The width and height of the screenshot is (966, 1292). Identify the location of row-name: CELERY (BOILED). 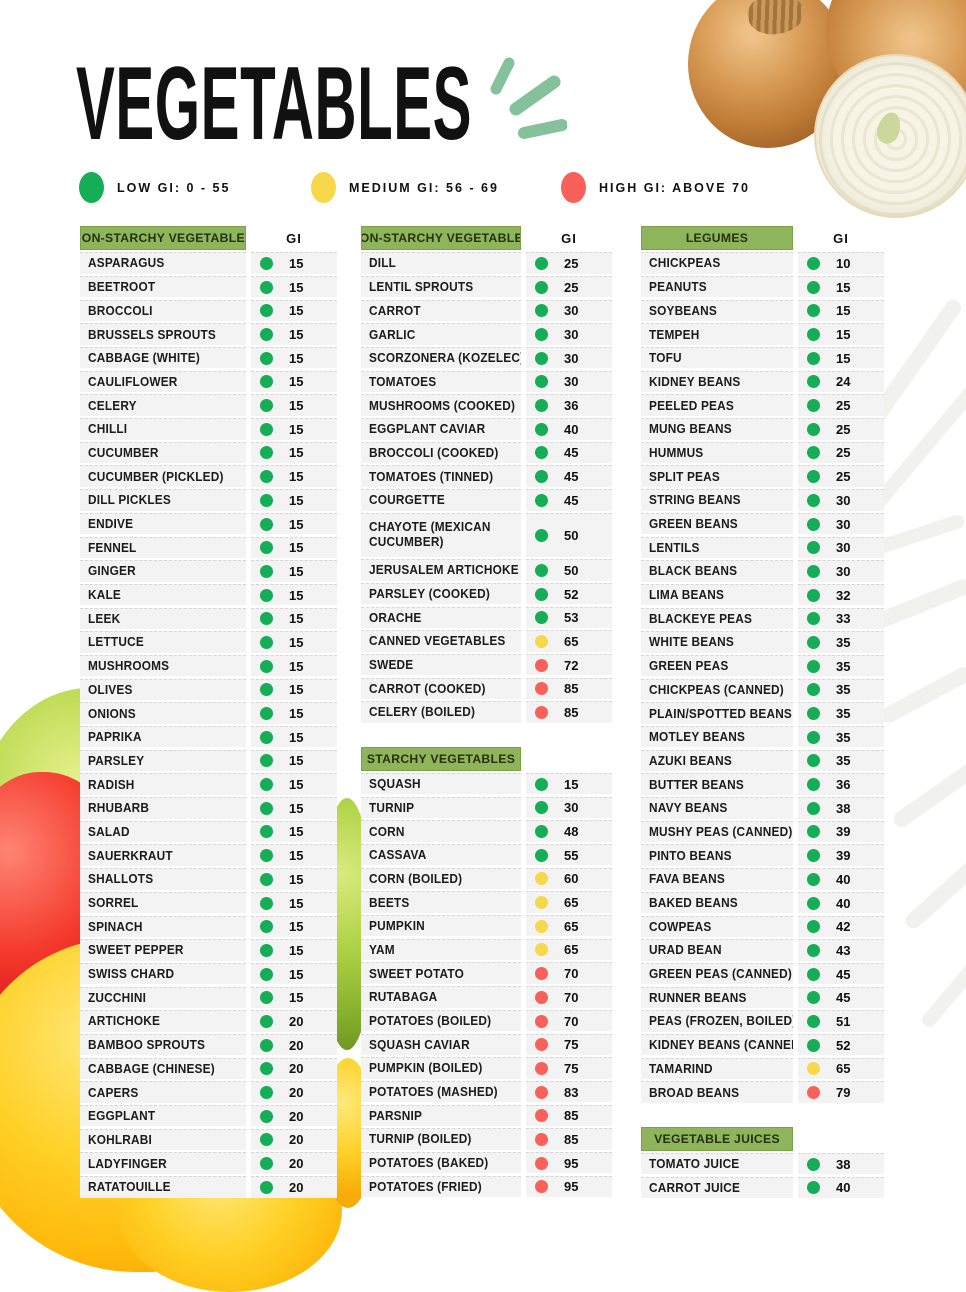
(422, 712).